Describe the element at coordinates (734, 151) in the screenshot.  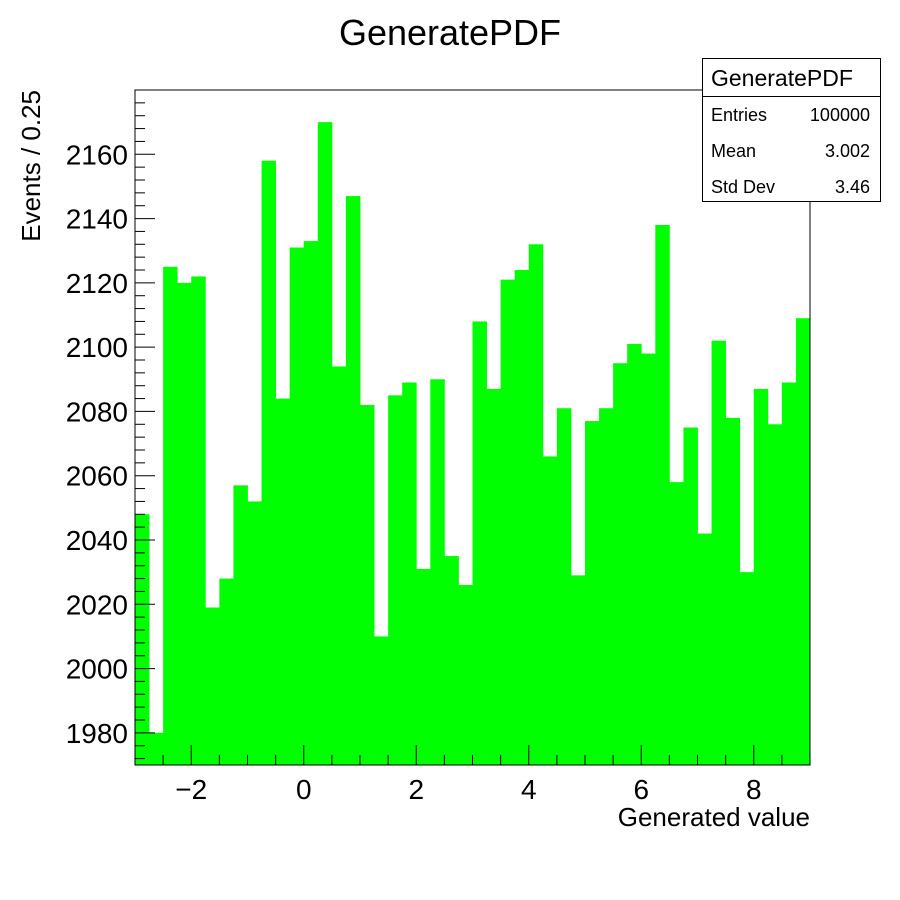
I see `stats-mean-label: Mean` at that location.